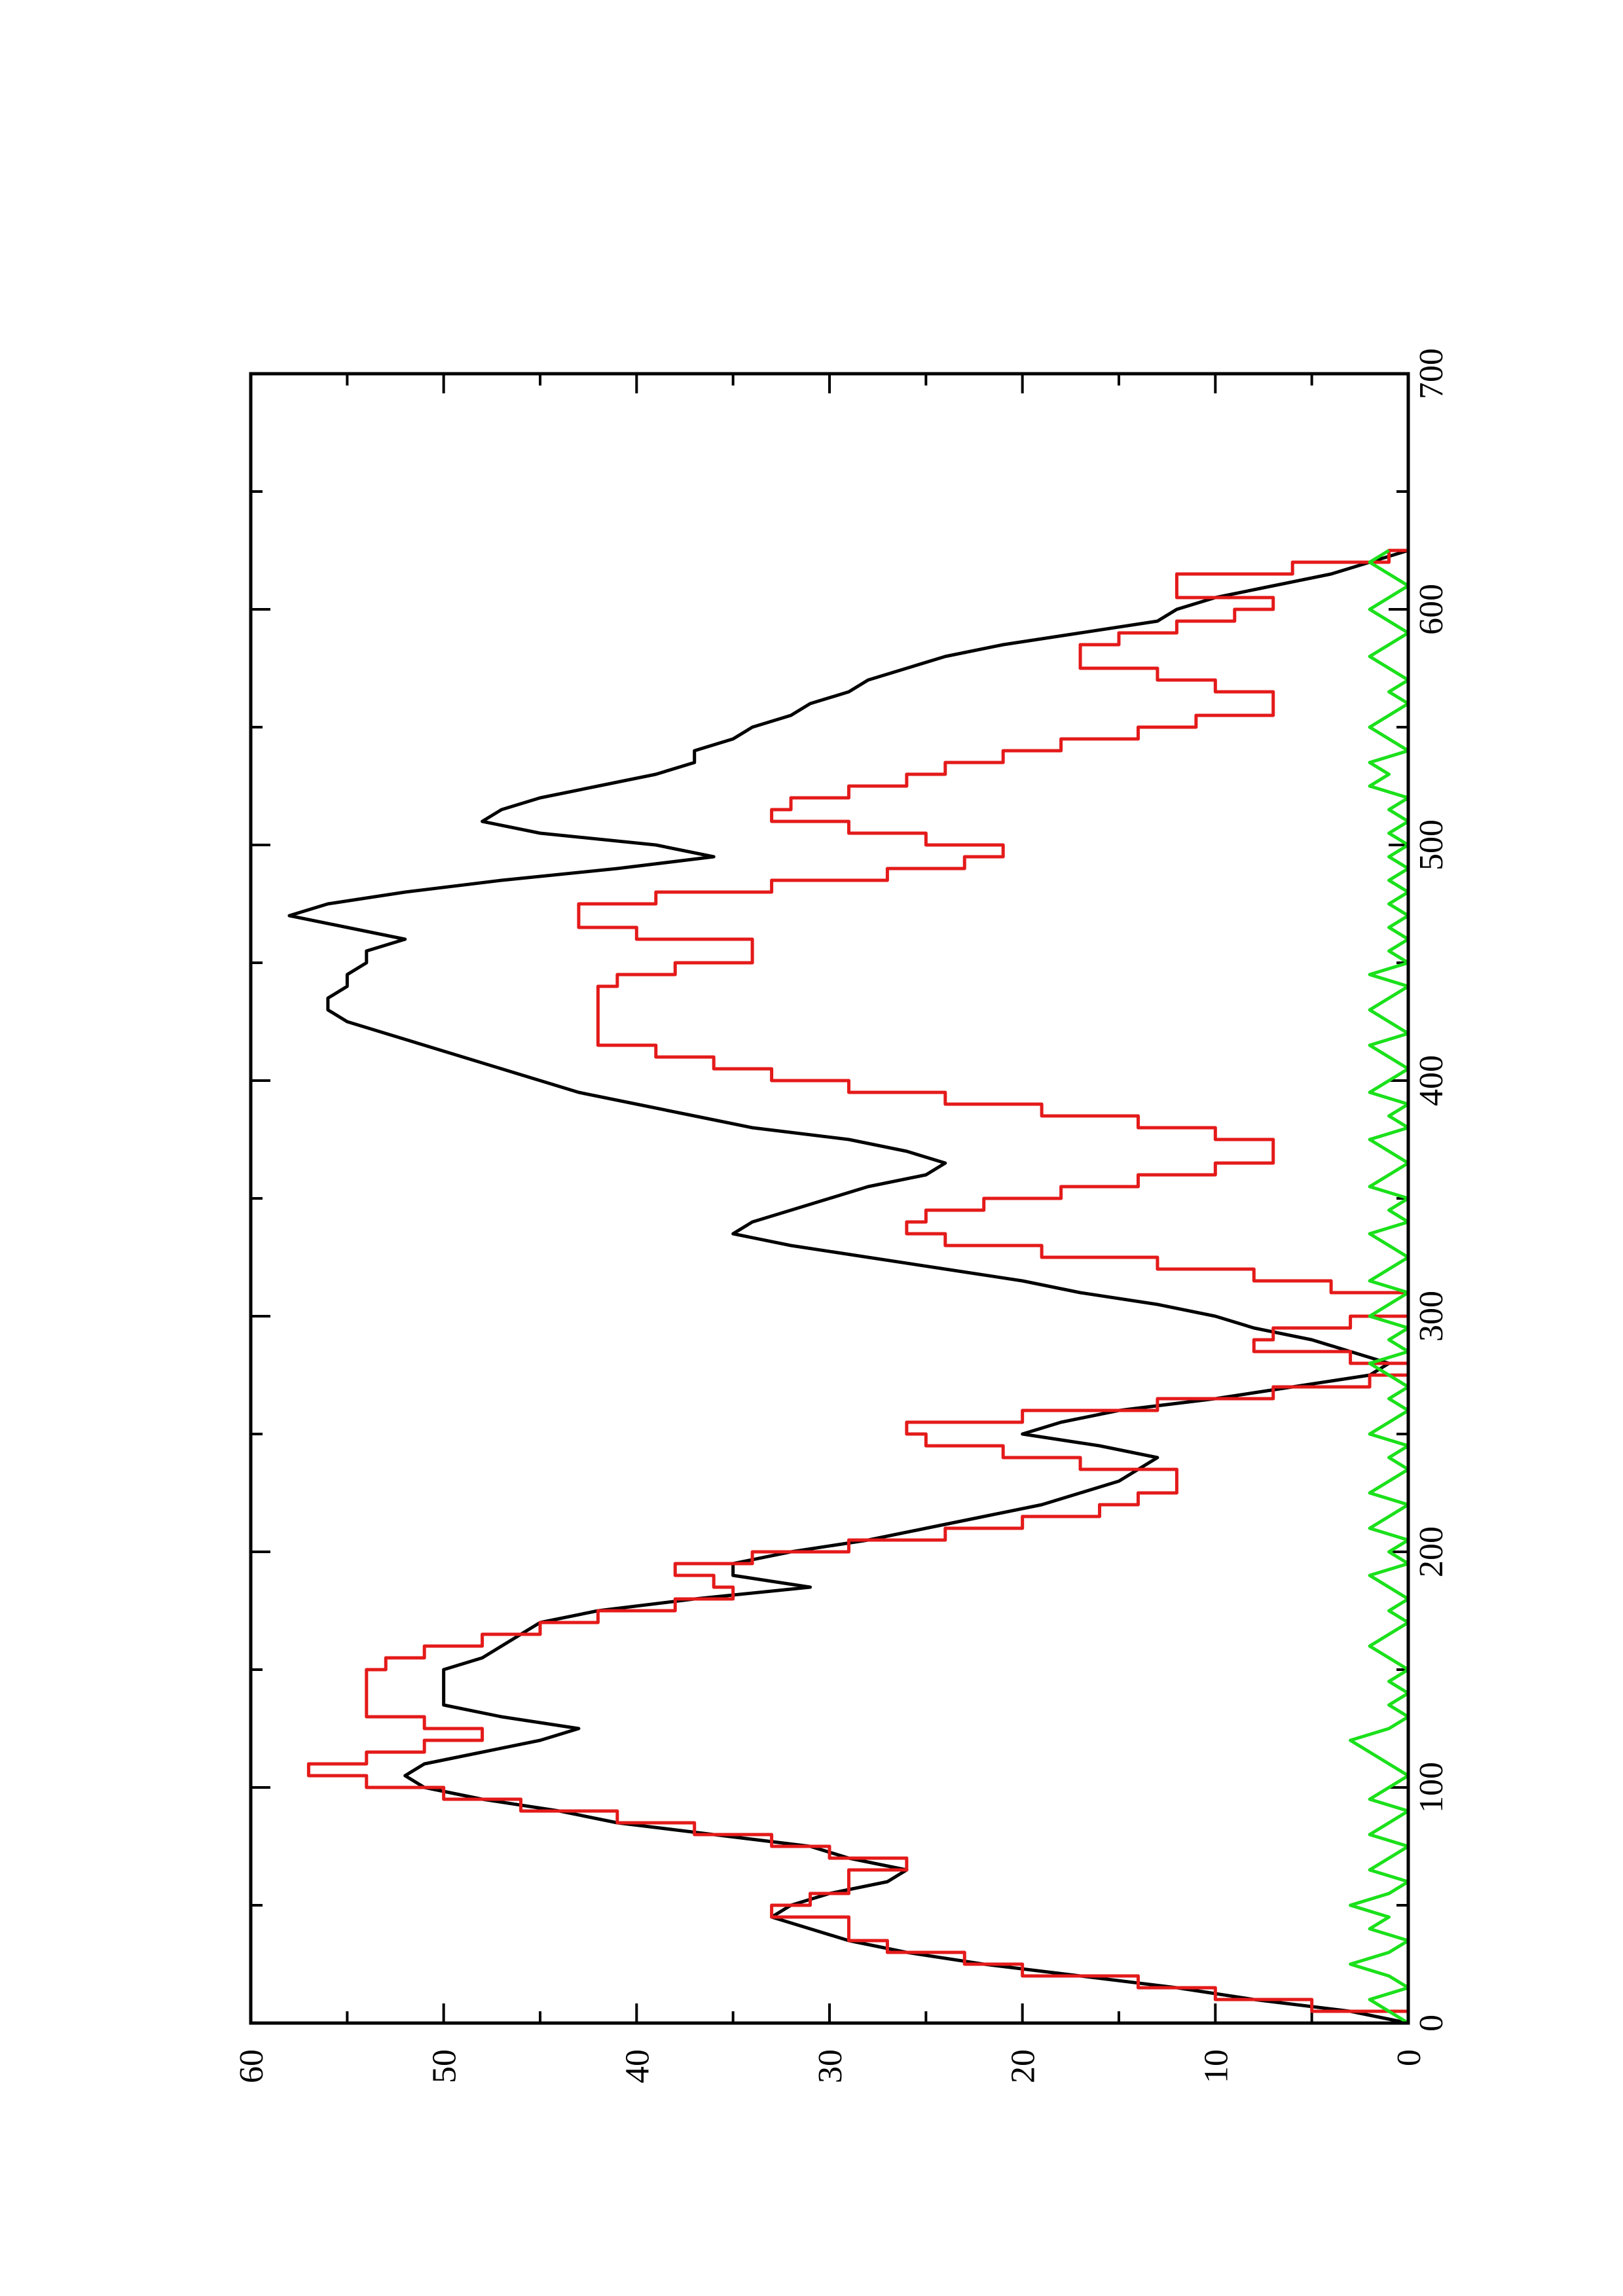 This screenshot has width=1623, height=2296. Describe the element at coordinates (1431, 1316) in the screenshot. I see `x-tick-label: 300` at that location.